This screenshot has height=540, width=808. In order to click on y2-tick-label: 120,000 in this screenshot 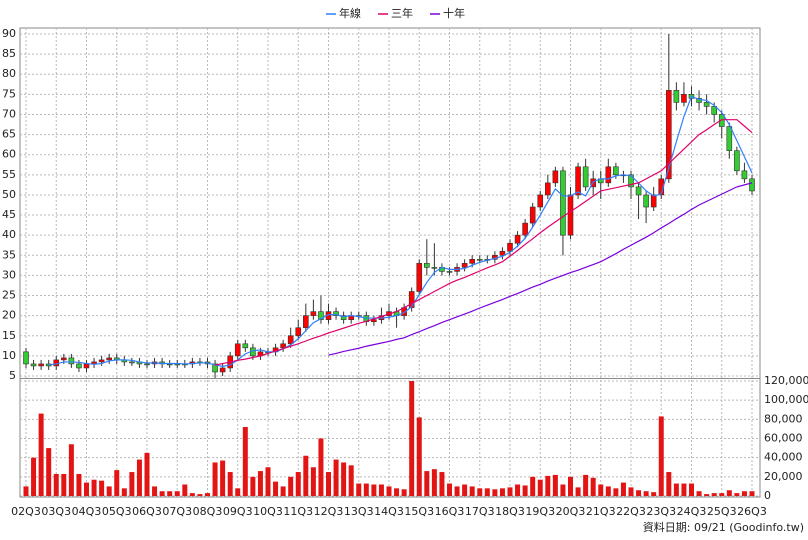, I will do `click(786, 380)`.